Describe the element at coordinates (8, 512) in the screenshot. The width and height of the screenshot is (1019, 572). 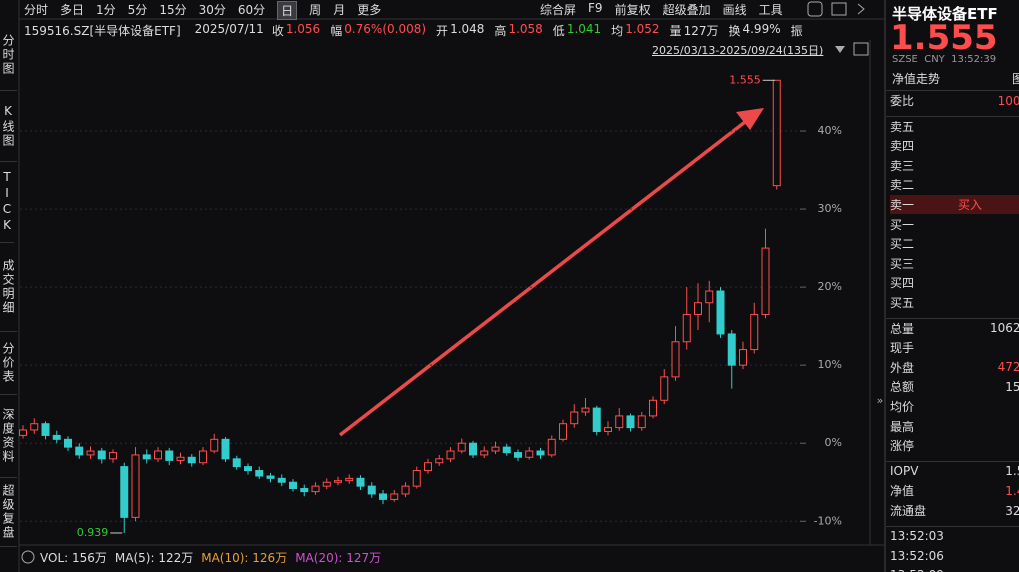
I see `sidebar-tab: 超级复盘` at that location.